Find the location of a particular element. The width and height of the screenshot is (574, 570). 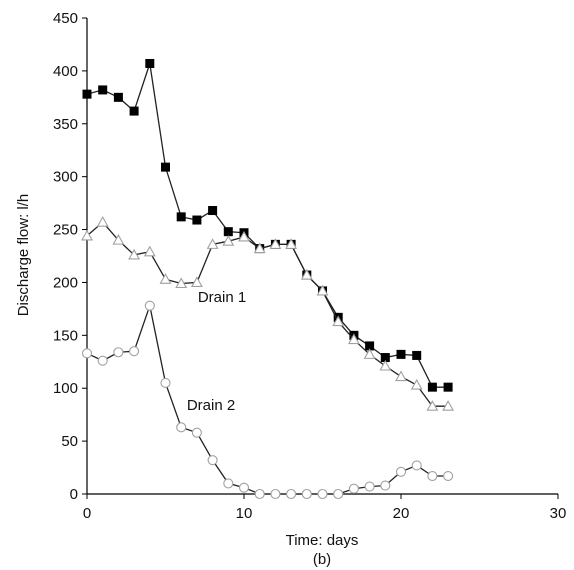

y-tick-label: 300 is located at coordinates (65, 177).